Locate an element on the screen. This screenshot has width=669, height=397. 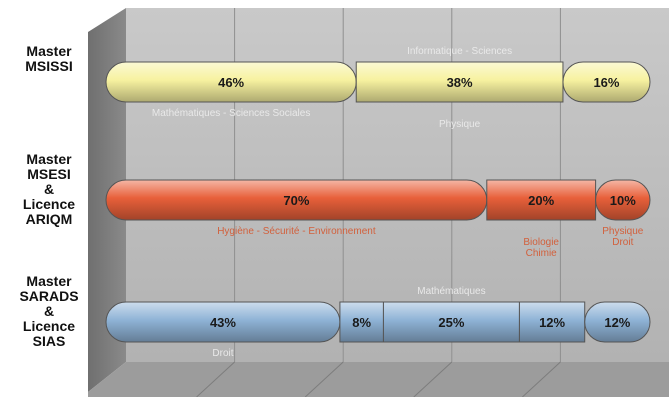
bar-annotation: Chimie is located at coordinates (542, 253).